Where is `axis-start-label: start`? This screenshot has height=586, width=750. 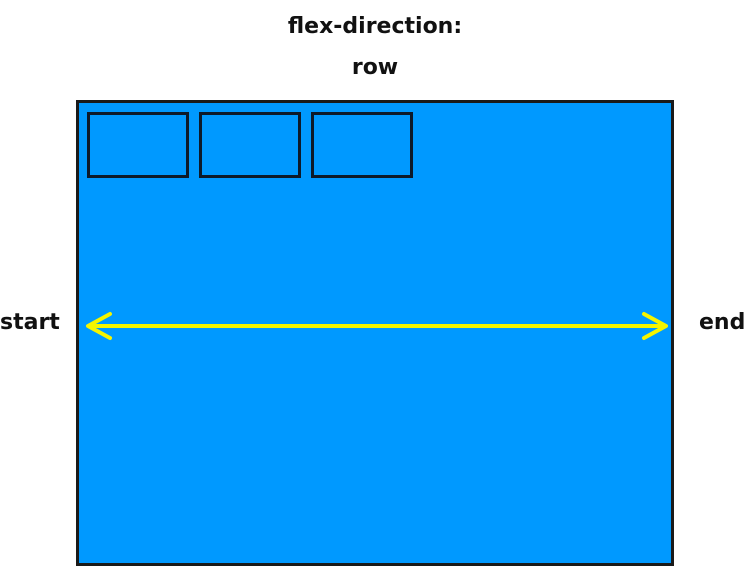 axis-start-label: start is located at coordinates (30, 322).